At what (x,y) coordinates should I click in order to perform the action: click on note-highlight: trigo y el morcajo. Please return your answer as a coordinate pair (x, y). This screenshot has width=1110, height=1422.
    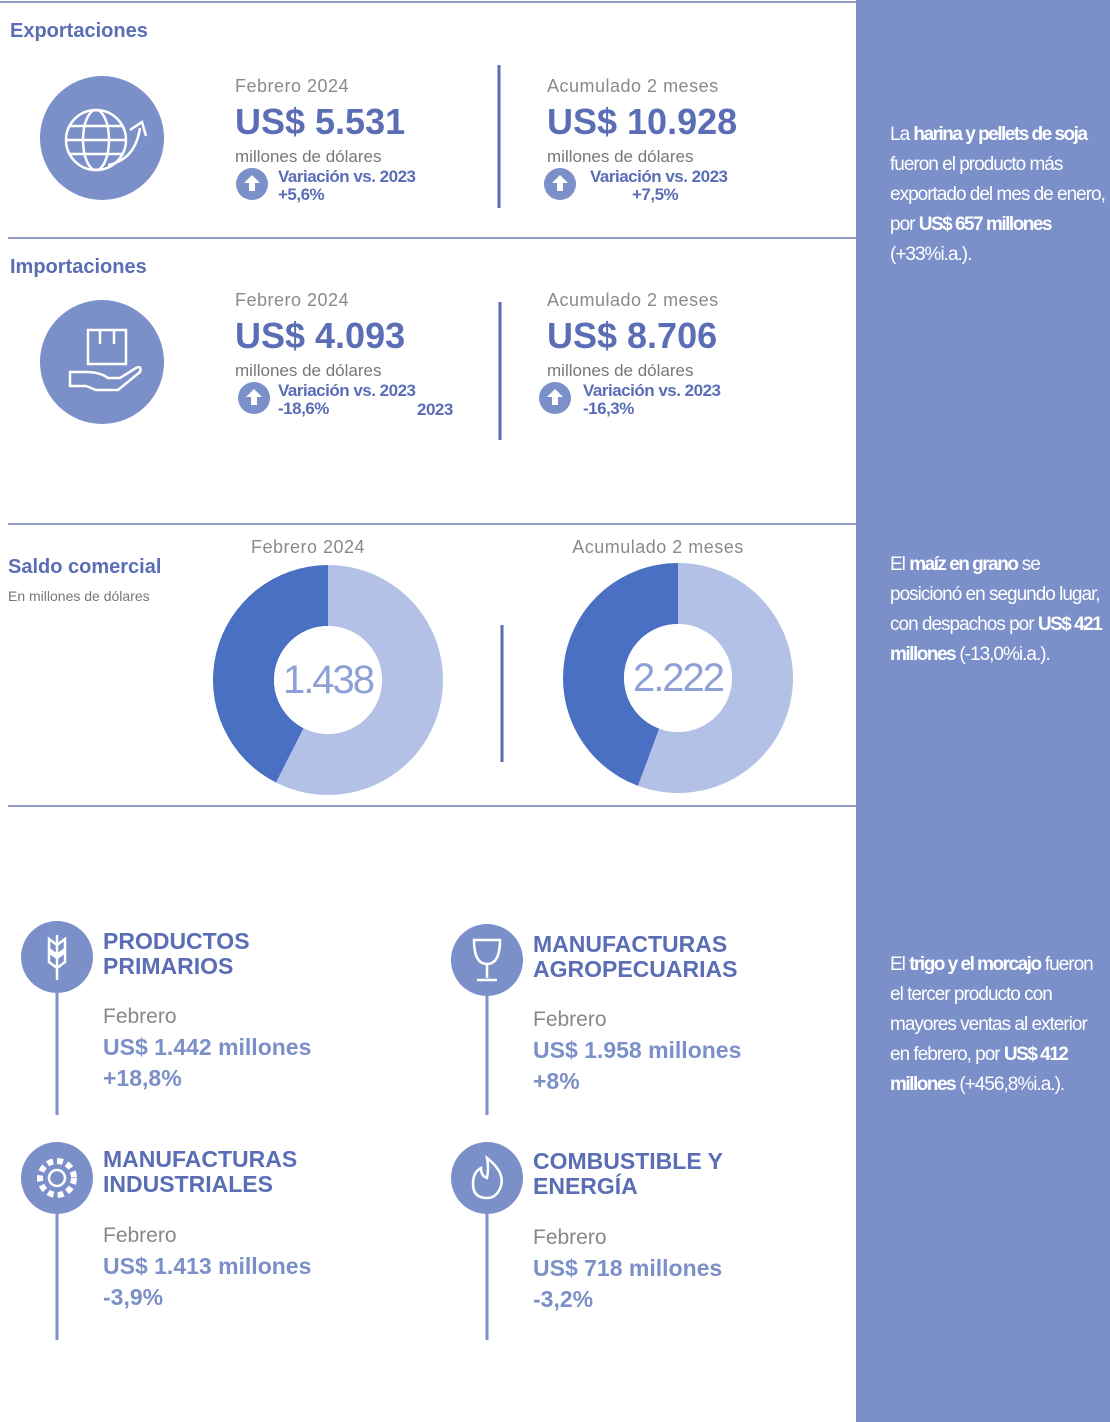
    Looking at the image, I should click on (975, 964).